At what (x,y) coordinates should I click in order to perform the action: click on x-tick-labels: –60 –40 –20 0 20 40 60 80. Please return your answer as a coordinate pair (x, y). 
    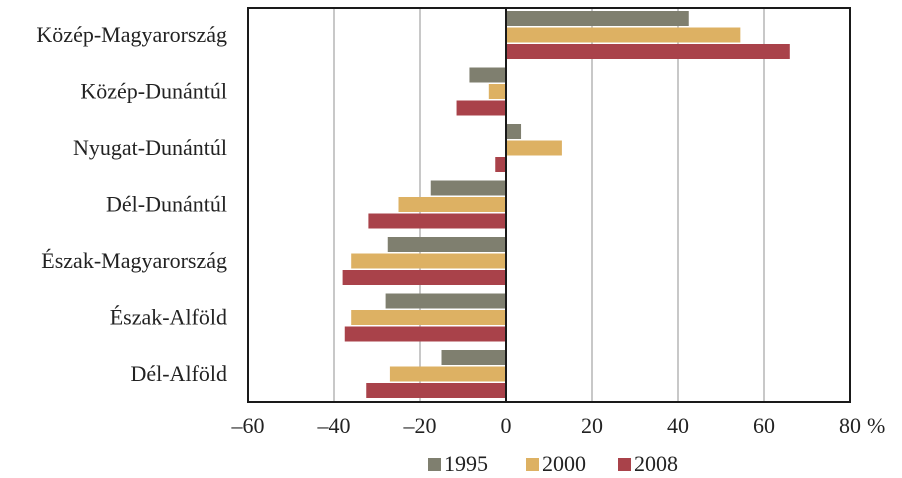
    Looking at the image, I should click on (546, 425).